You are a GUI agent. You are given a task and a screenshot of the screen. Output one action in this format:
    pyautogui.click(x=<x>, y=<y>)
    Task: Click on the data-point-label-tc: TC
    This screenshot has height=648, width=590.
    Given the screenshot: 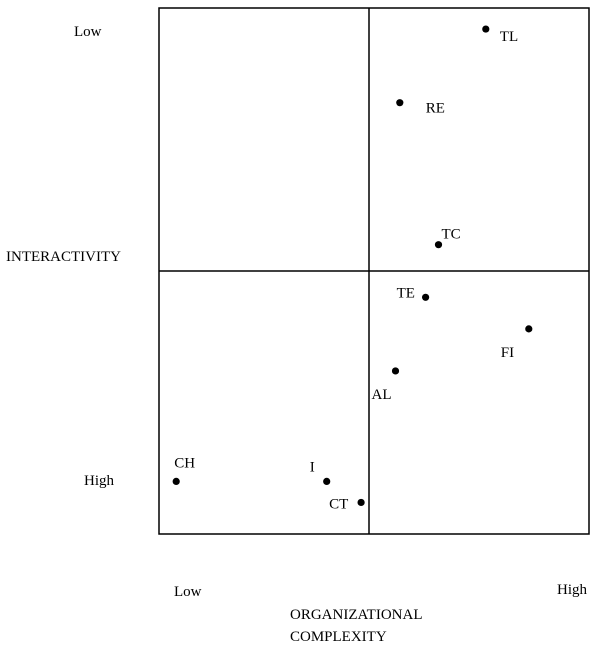 What is the action you would take?
    pyautogui.click(x=451, y=235)
    